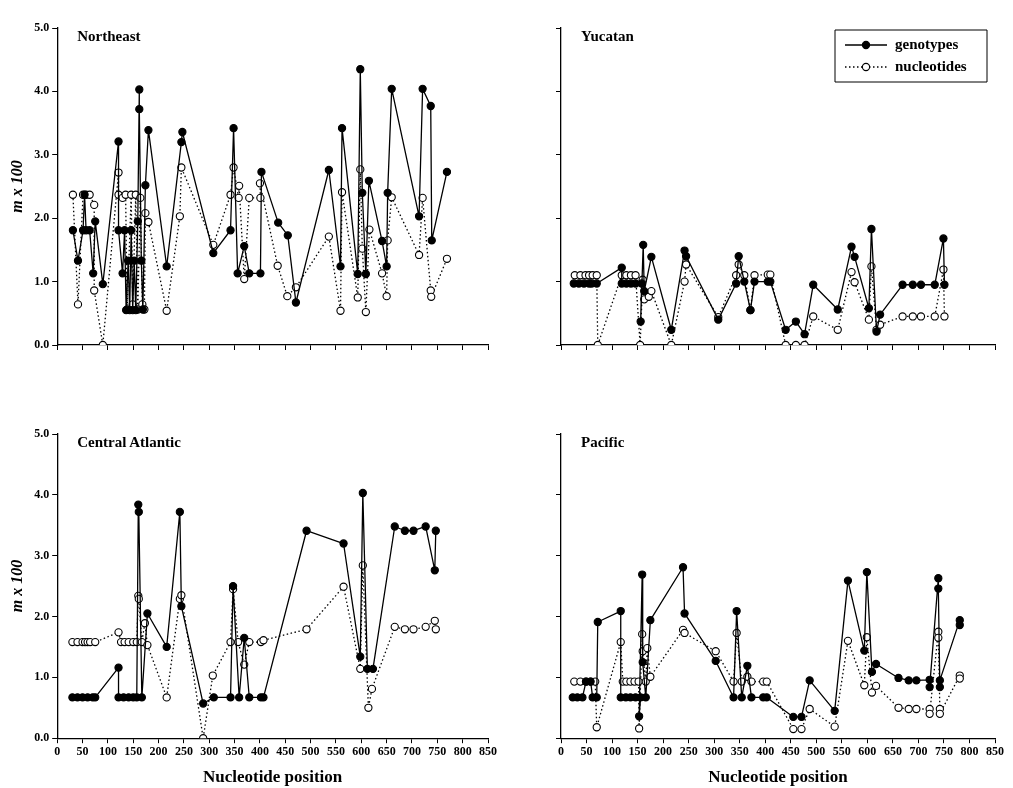 The image size is (1013, 788). What do you see at coordinates (129, 442) in the screenshot?
I see `chart-title: Central Atlantic` at bounding box center [129, 442].